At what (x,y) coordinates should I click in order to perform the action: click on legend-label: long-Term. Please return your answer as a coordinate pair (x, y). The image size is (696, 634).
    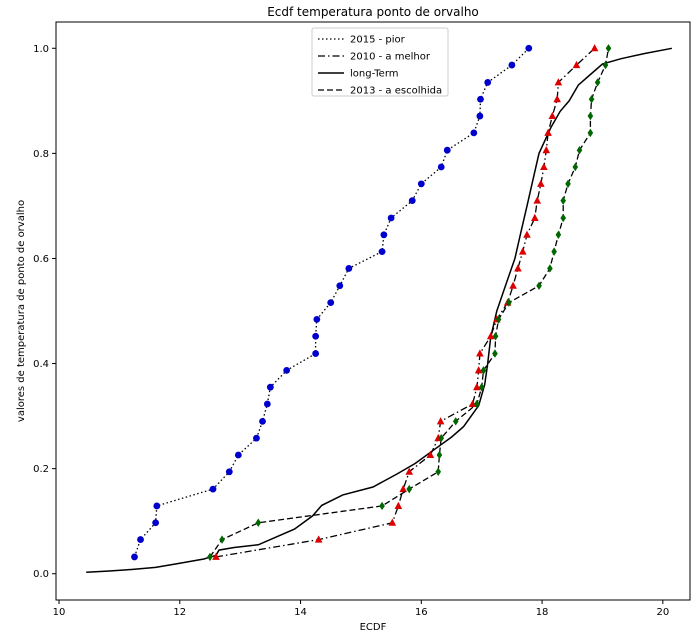
    Looking at the image, I should click on (374, 74).